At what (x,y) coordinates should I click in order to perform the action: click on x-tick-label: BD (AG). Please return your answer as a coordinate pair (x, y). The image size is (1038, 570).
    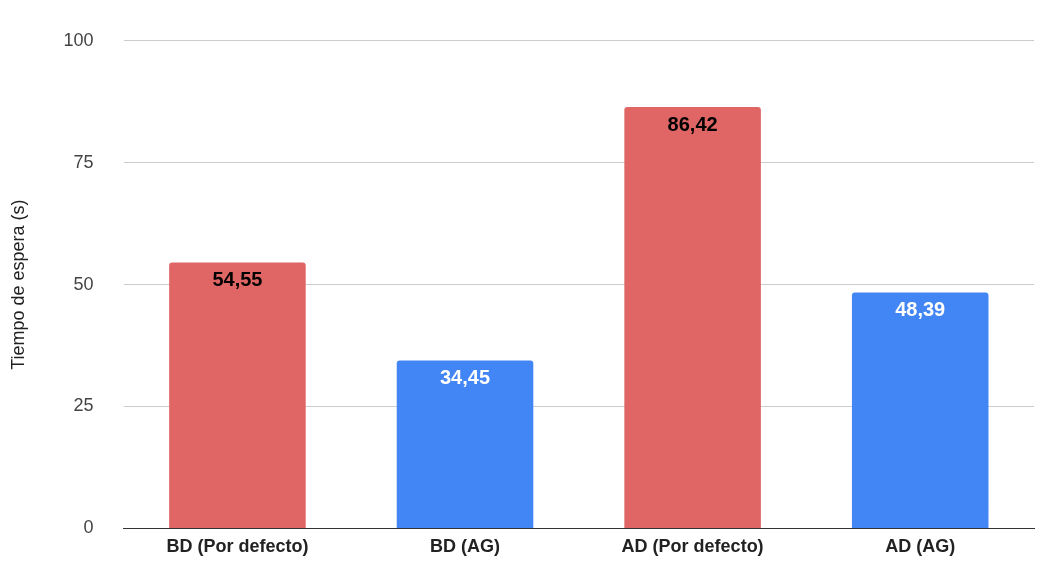
    Looking at the image, I should click on (465, 546).